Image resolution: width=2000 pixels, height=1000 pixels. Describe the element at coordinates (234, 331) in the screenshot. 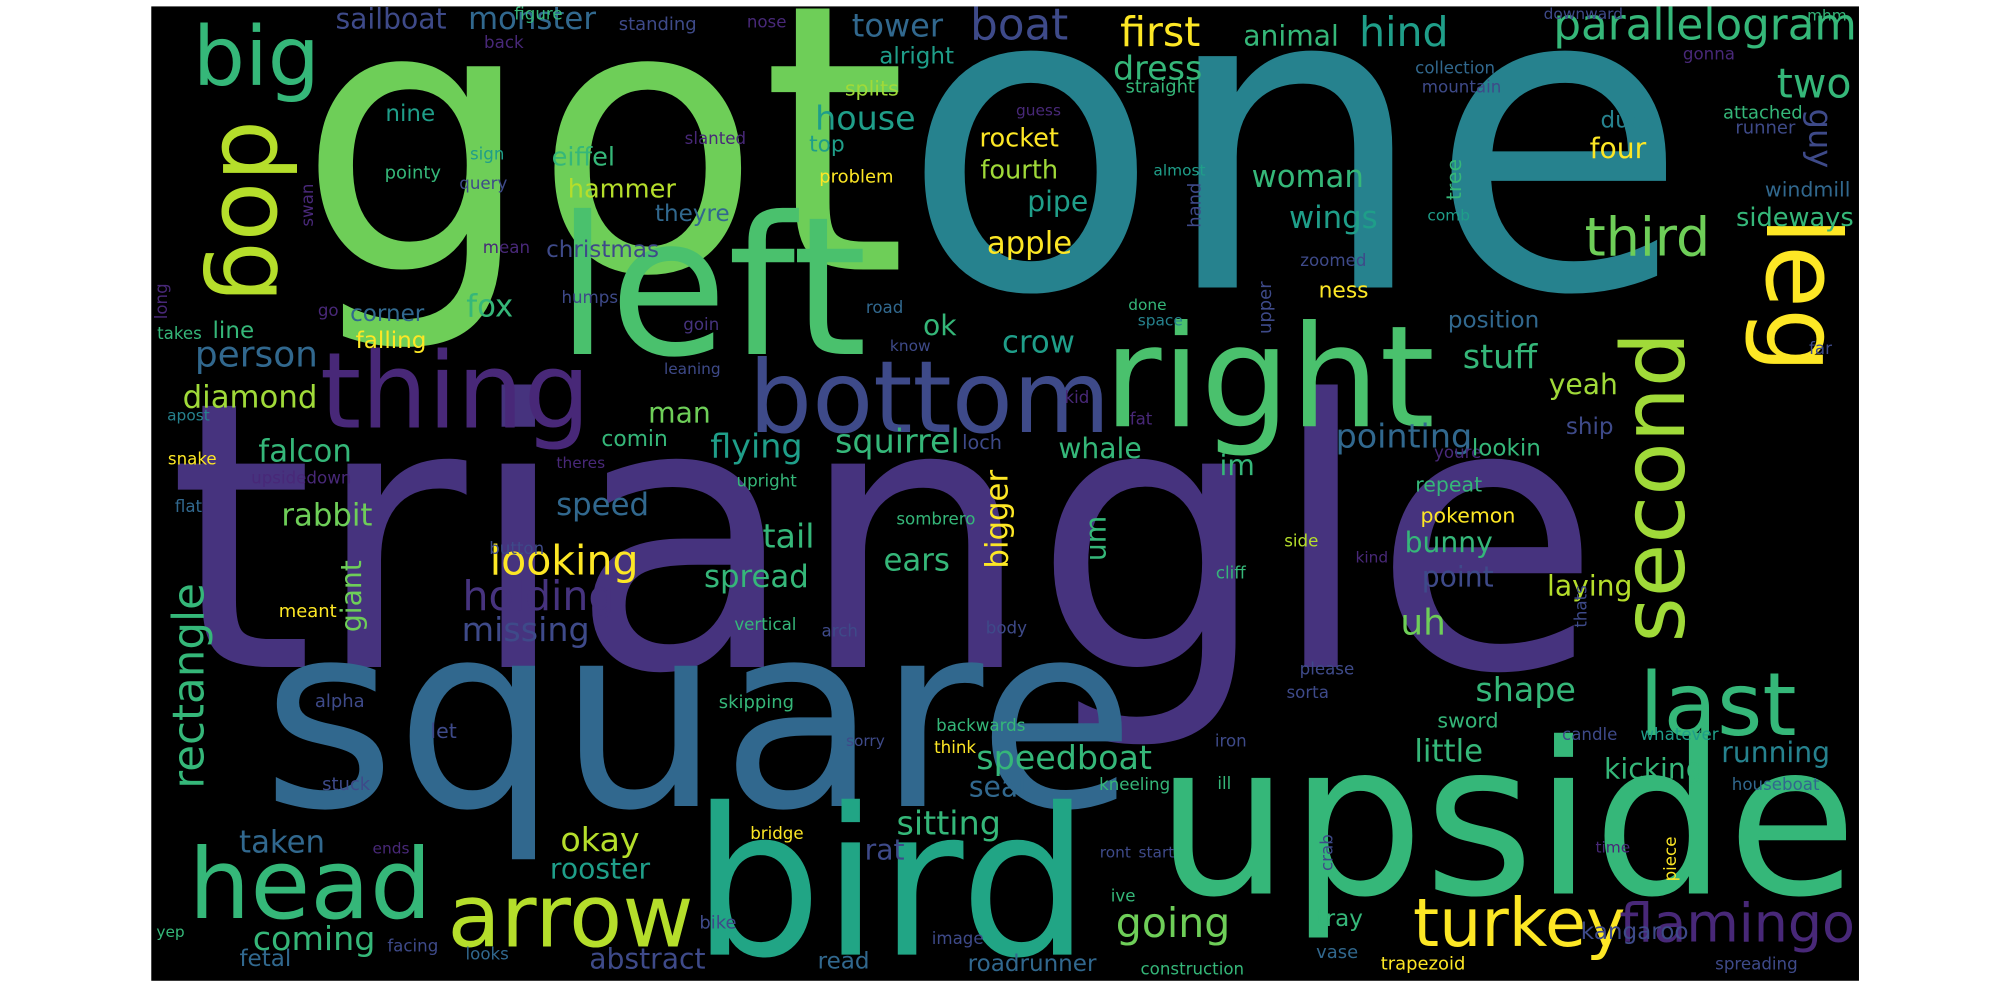

I see `word: line` at that location.